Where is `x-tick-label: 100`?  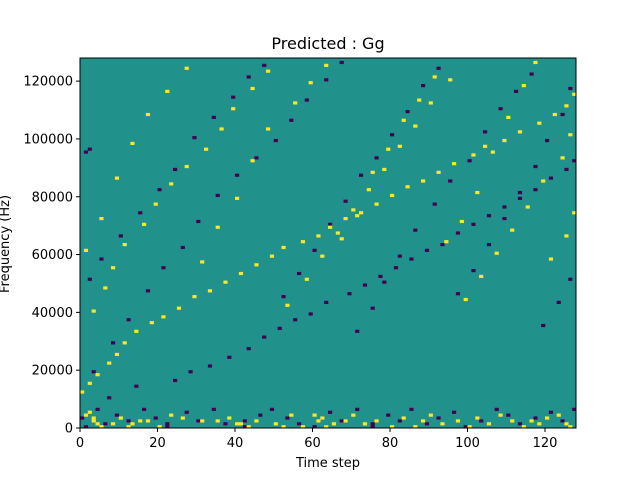
x-tick-label: 100 is located at coordinates (467, 443).